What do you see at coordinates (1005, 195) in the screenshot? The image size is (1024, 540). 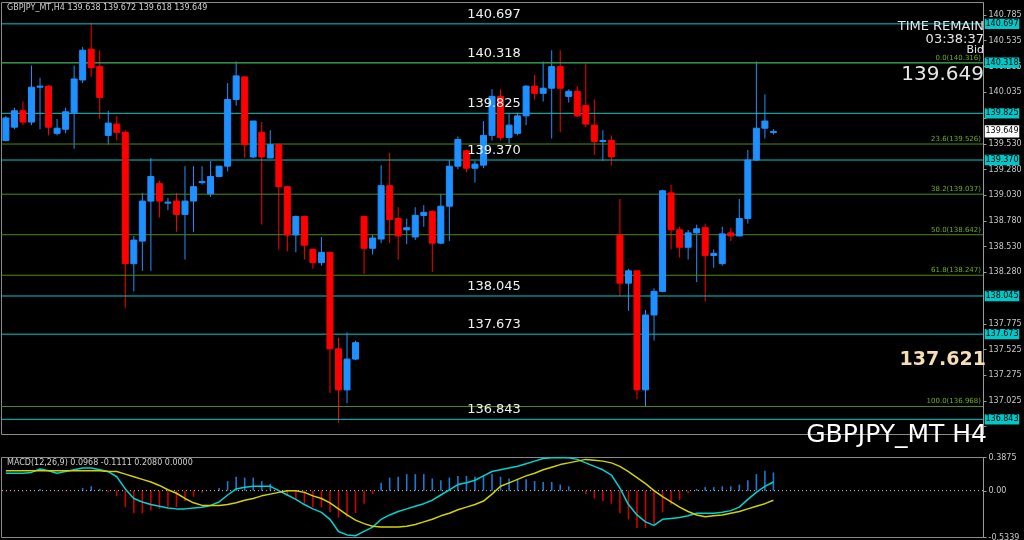 I see `y-tick-label: 139.030` at bounding box center [1005, 195].